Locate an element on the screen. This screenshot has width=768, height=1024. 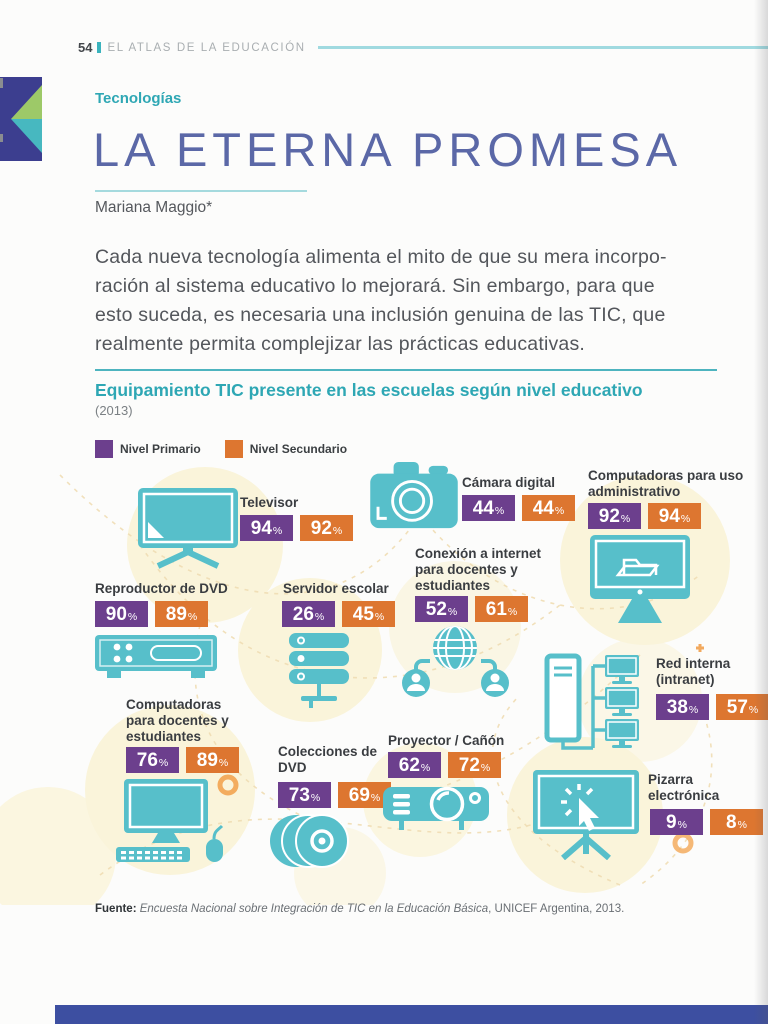
book-title: EL ATLAS DE LA EDUCACIÓN is located at coordinates (206, 47).